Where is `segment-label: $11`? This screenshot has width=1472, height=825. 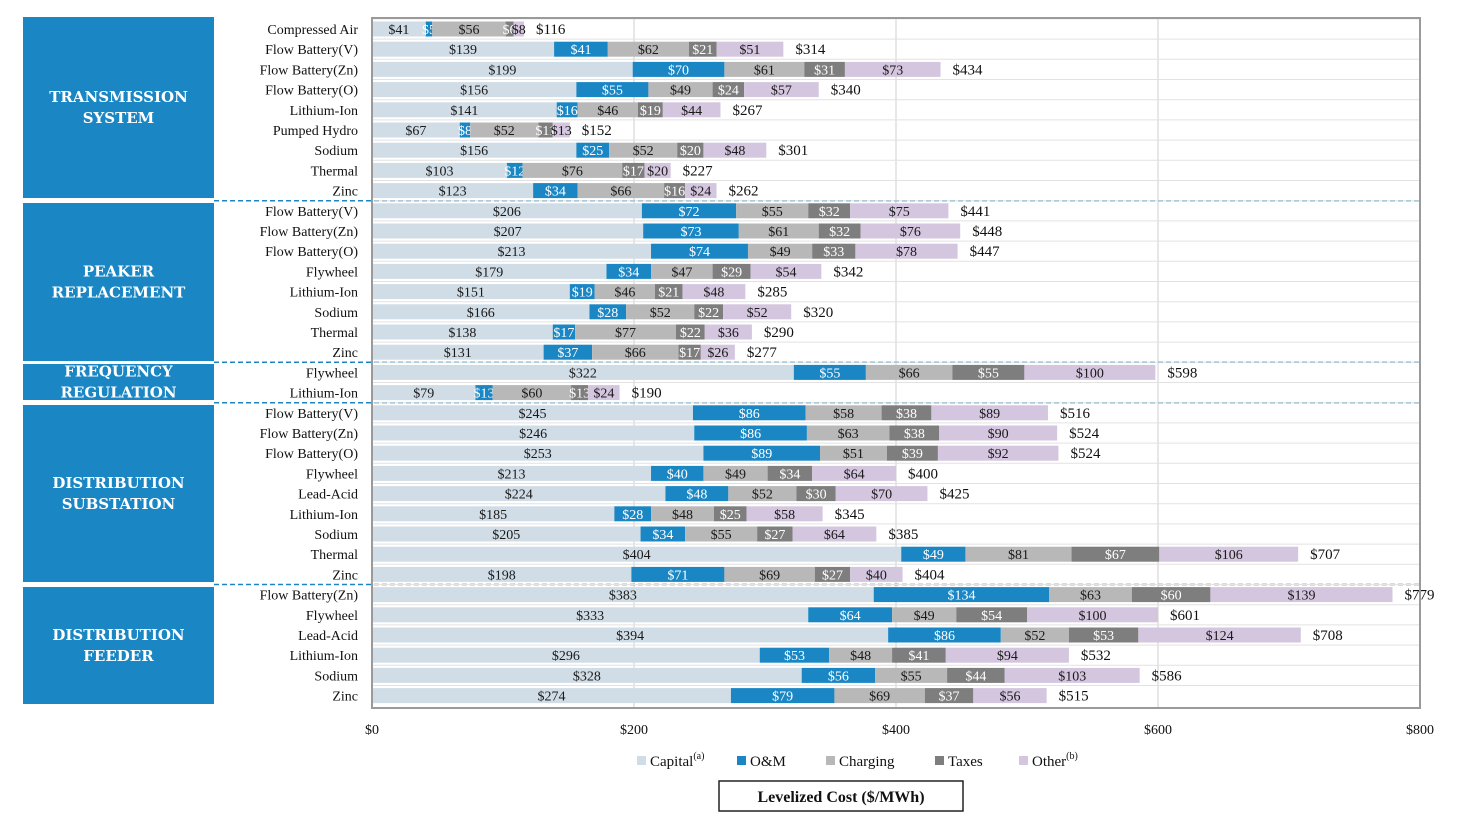
segment-label: $11 is located at coordinates (545, 131).